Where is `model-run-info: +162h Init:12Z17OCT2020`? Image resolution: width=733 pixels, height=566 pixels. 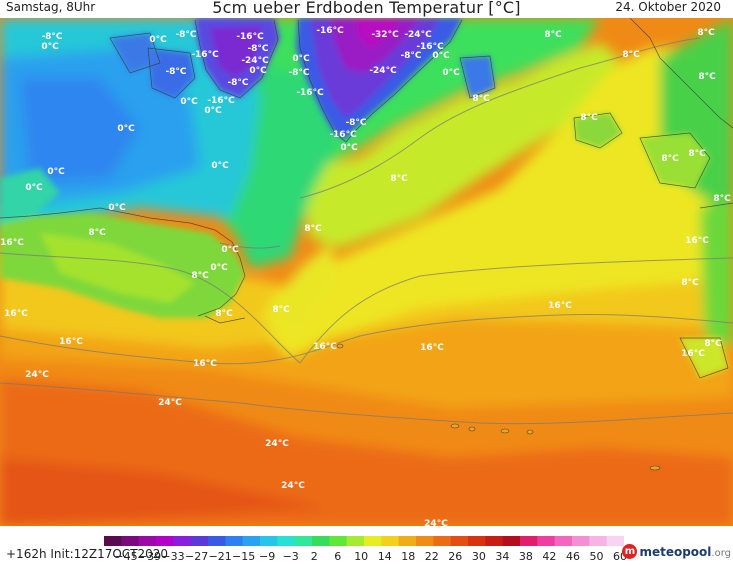
model-run-info: +162h Init:12Z17OCT2020 is located at coordinates (87, 554).